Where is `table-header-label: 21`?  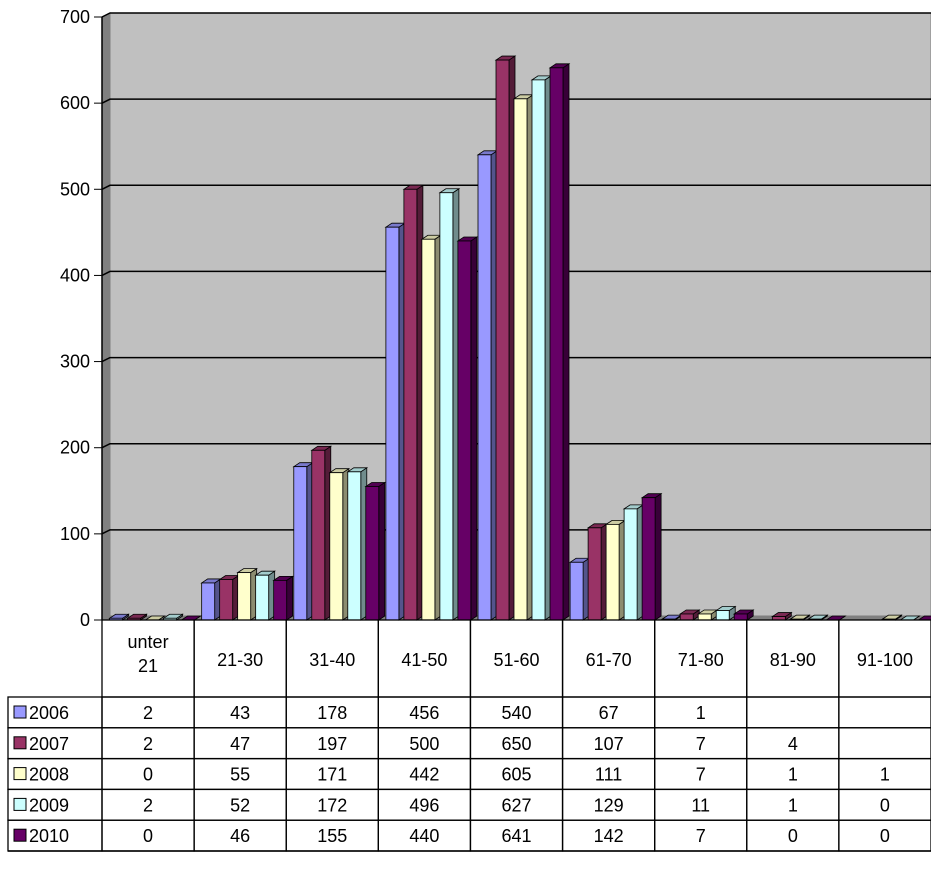 table-header-label: 21 is located at coordinates (148, 666).